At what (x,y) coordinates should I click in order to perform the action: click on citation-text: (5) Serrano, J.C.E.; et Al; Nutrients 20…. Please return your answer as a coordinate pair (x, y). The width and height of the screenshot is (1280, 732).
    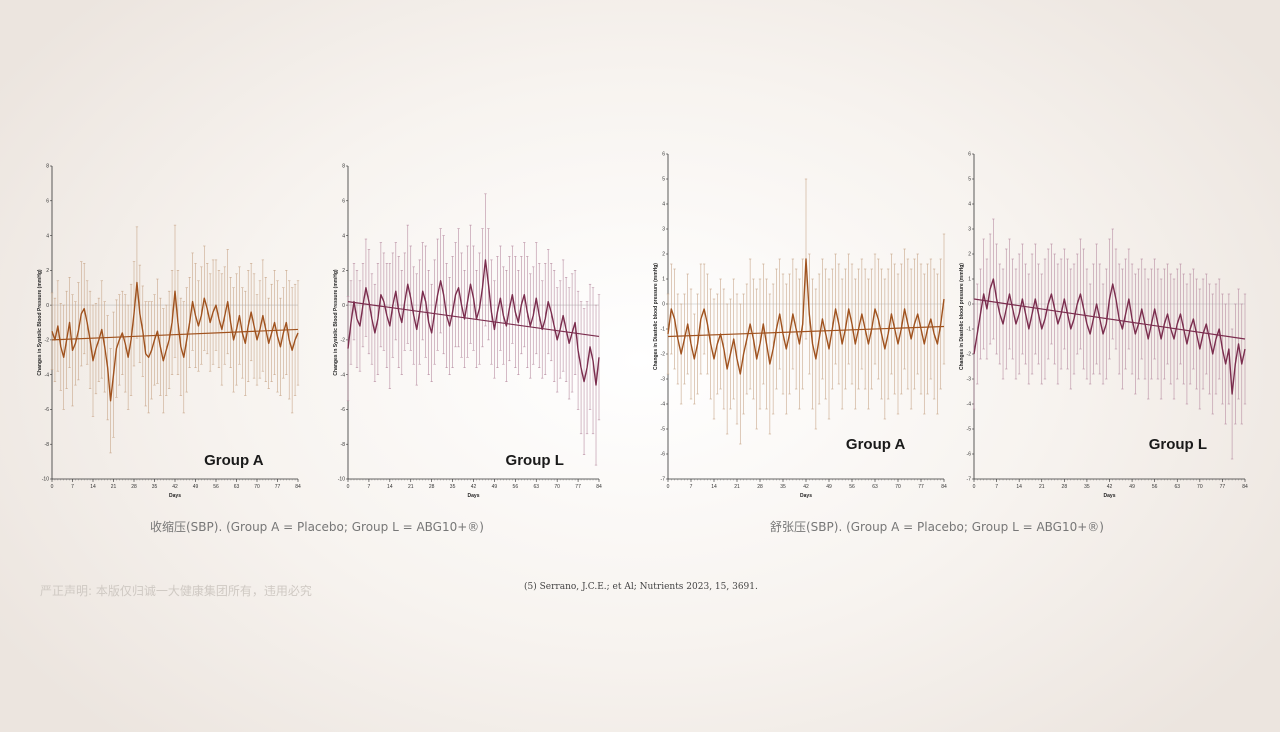
    Looking at the image, I should click on (641, 587).